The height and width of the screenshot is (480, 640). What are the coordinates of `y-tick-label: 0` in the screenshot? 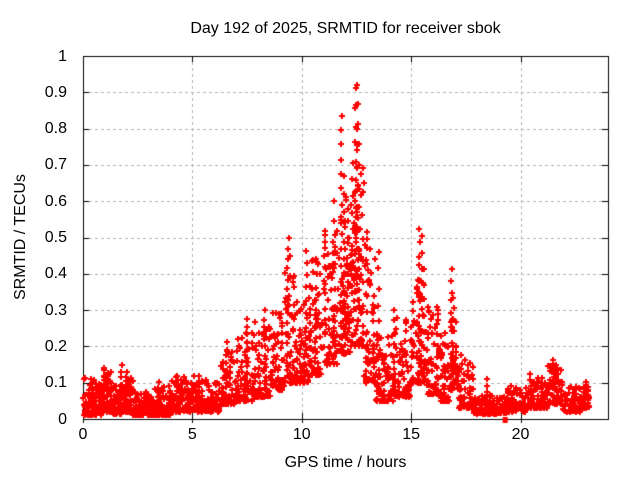 It's located at (62, 419).